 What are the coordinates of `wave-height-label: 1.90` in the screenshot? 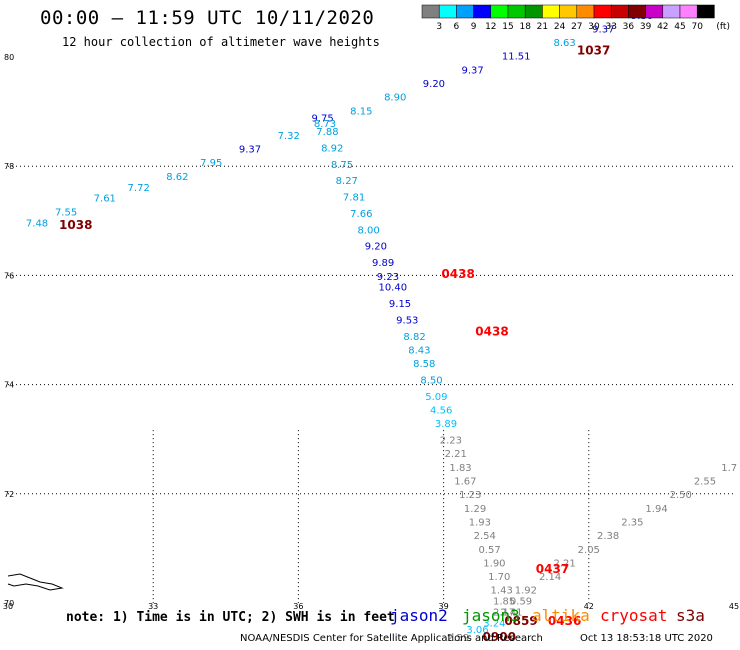 It's located at (494, 563).